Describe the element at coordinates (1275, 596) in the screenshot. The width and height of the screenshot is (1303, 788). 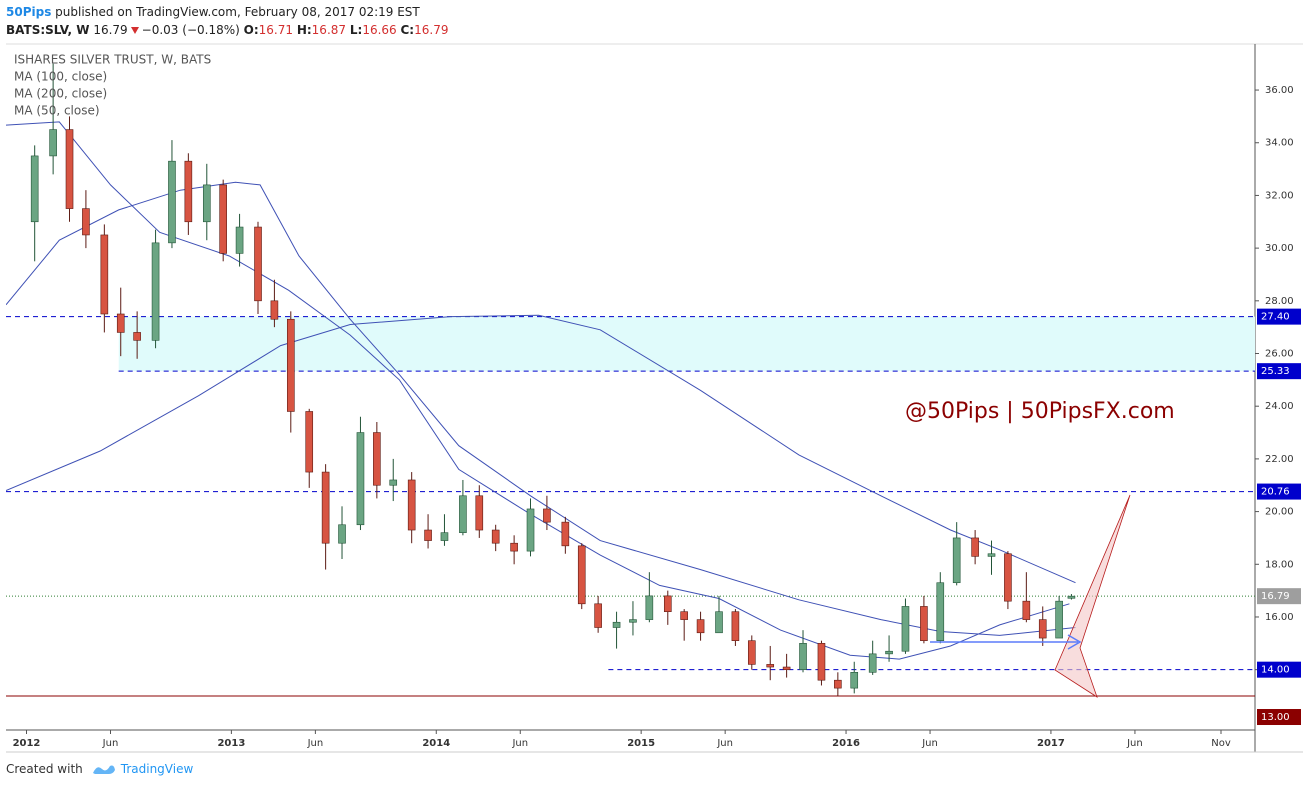
I see `level-label: 16.79` at that location.